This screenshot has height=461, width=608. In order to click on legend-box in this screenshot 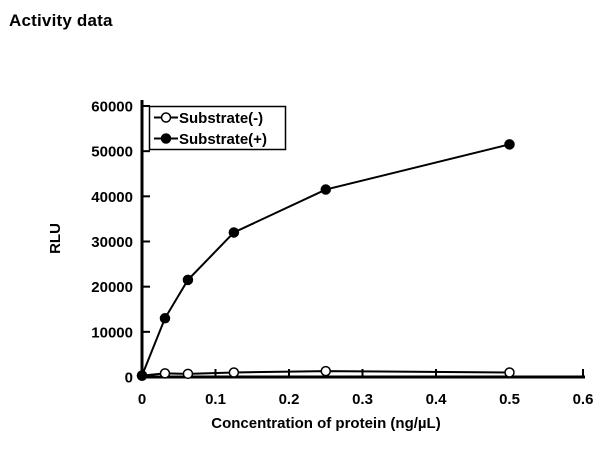, I will do `click(217, 128)`.